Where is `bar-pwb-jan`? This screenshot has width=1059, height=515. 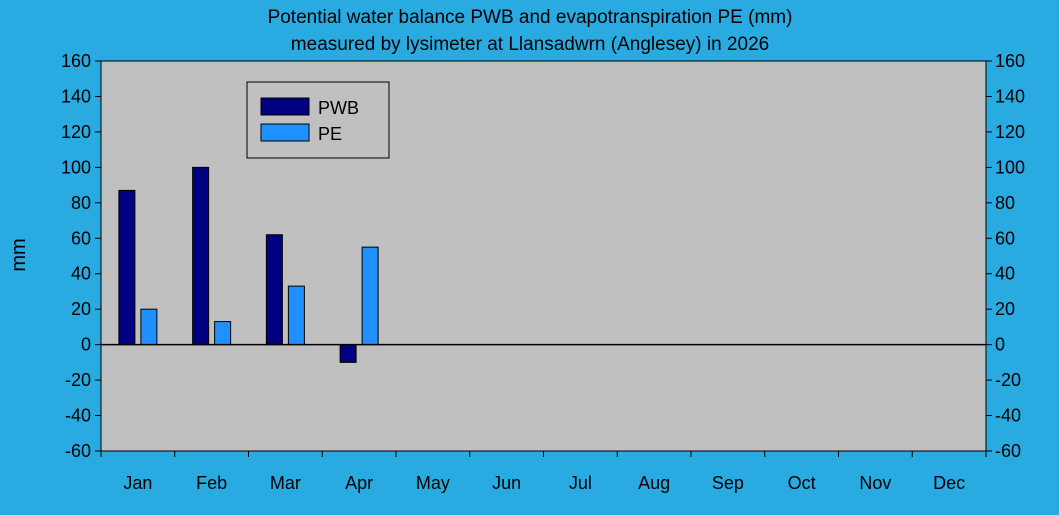 bar-pwb-jan is located at coordinates (127, 267).